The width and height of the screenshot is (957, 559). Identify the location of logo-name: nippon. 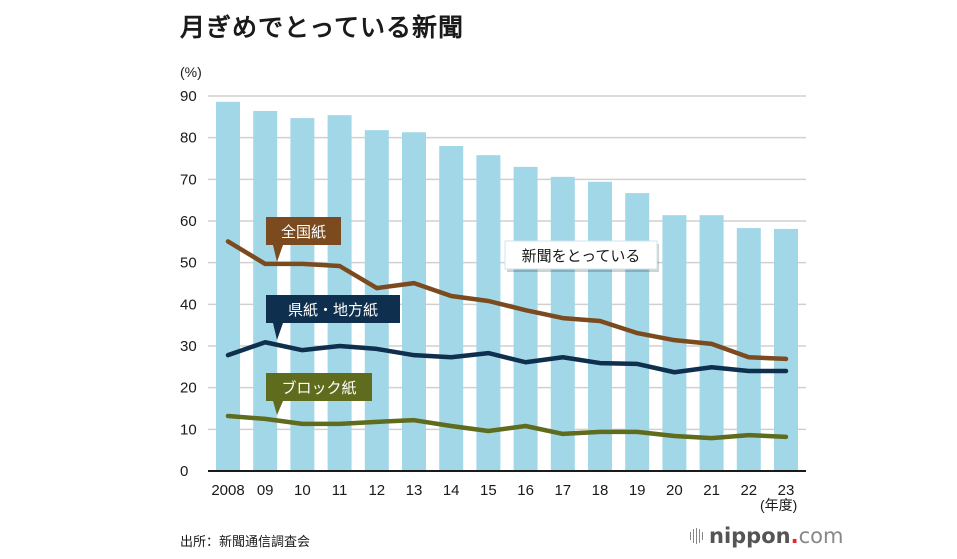
(750, 536).